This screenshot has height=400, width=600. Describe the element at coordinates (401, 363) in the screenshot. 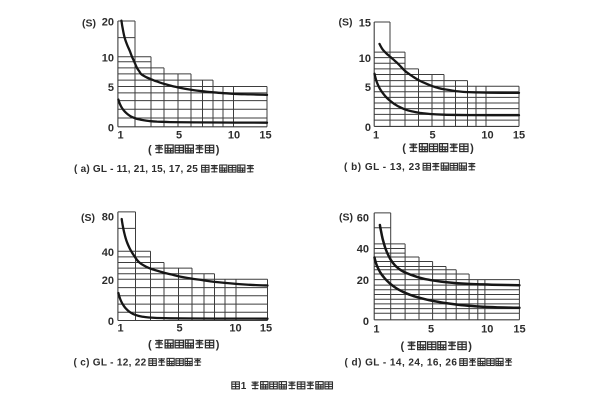

I see `svg-text: ( d) GL - 14, 24, 16, 26` at that location.